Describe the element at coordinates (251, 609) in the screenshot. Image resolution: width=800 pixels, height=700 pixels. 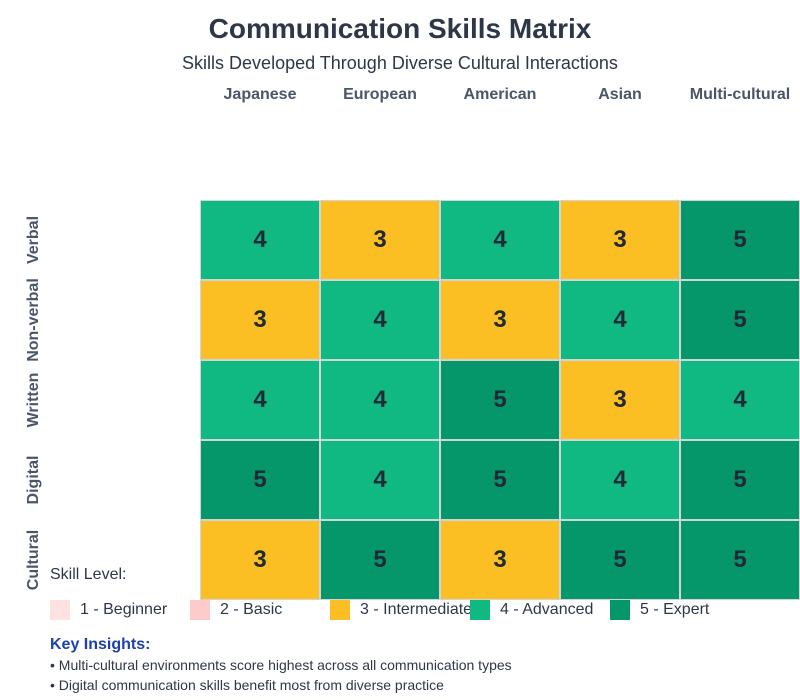
I see `legend-label: 2 - Basic` at that location.